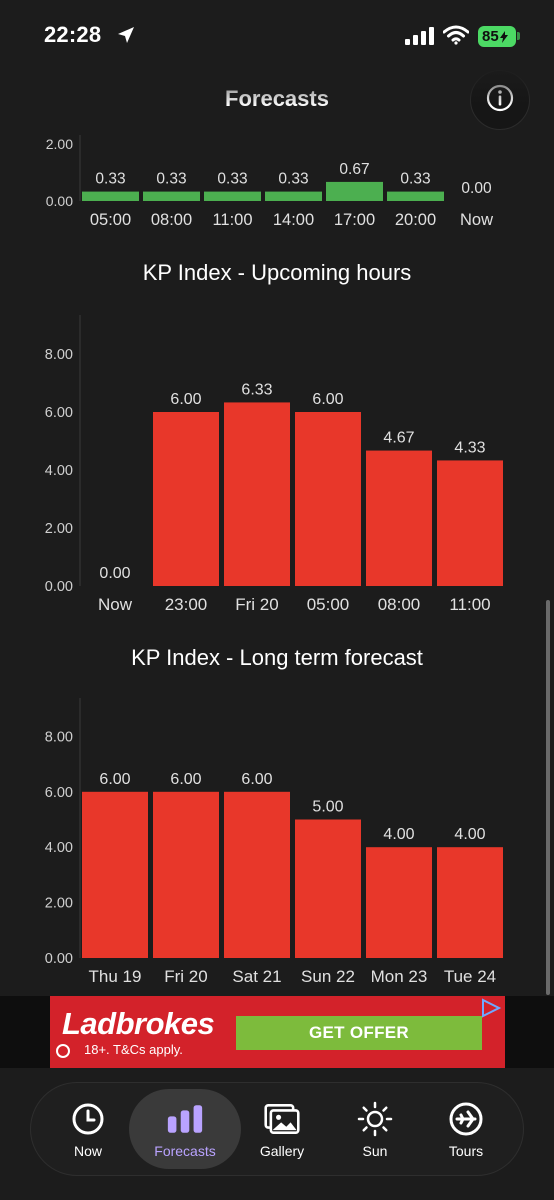 The width and height of the screenshot is (554, 1200). What do you see at coordinates (186, 604) in the screenshot?
I see `x-tick-label: 23:00` at bounding box center [186, 604].